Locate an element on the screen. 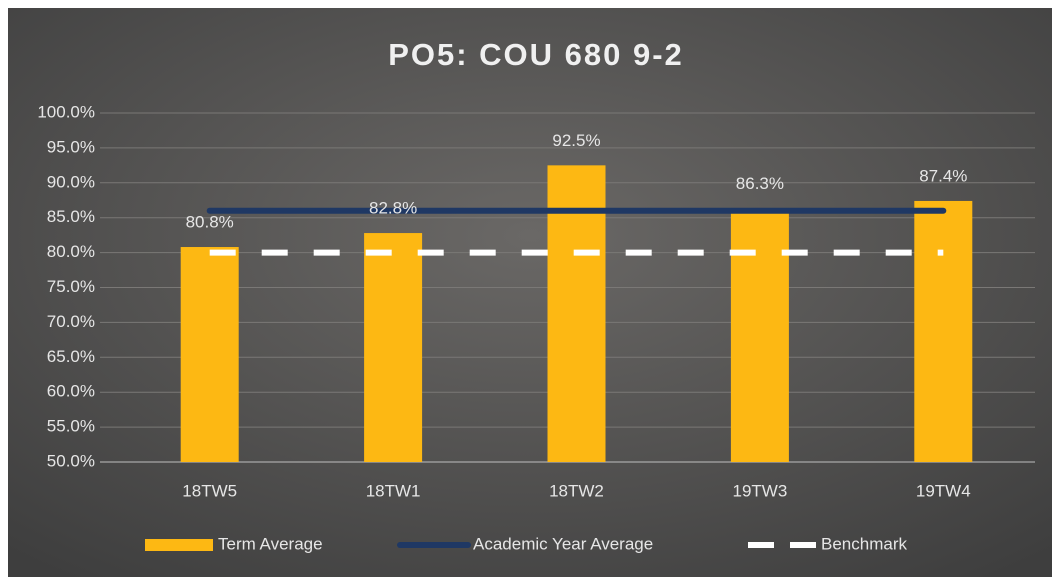 The width and height of the screenshot is (1058, 584). data-label: 82.8% is located at coordinates (393, 208).